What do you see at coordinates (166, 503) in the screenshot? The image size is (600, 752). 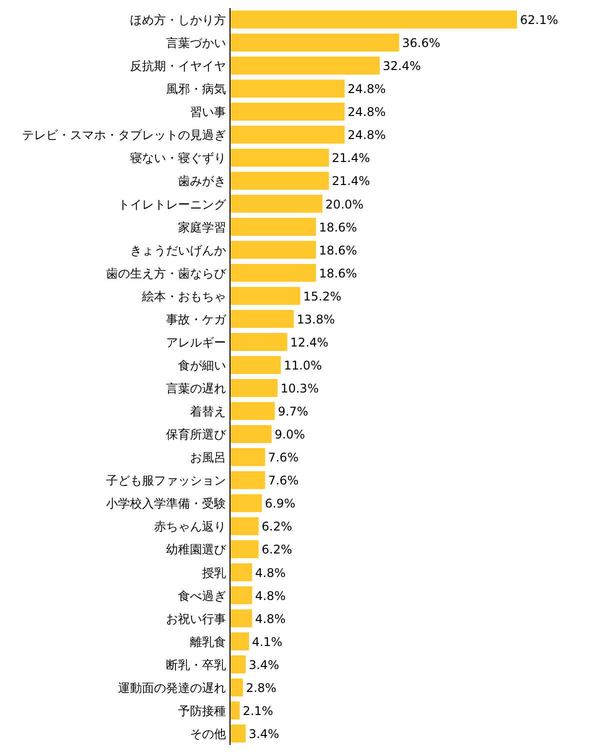 I see `y-tick-label: 小学校入学準備・受験` at bounding box center [166, 503].